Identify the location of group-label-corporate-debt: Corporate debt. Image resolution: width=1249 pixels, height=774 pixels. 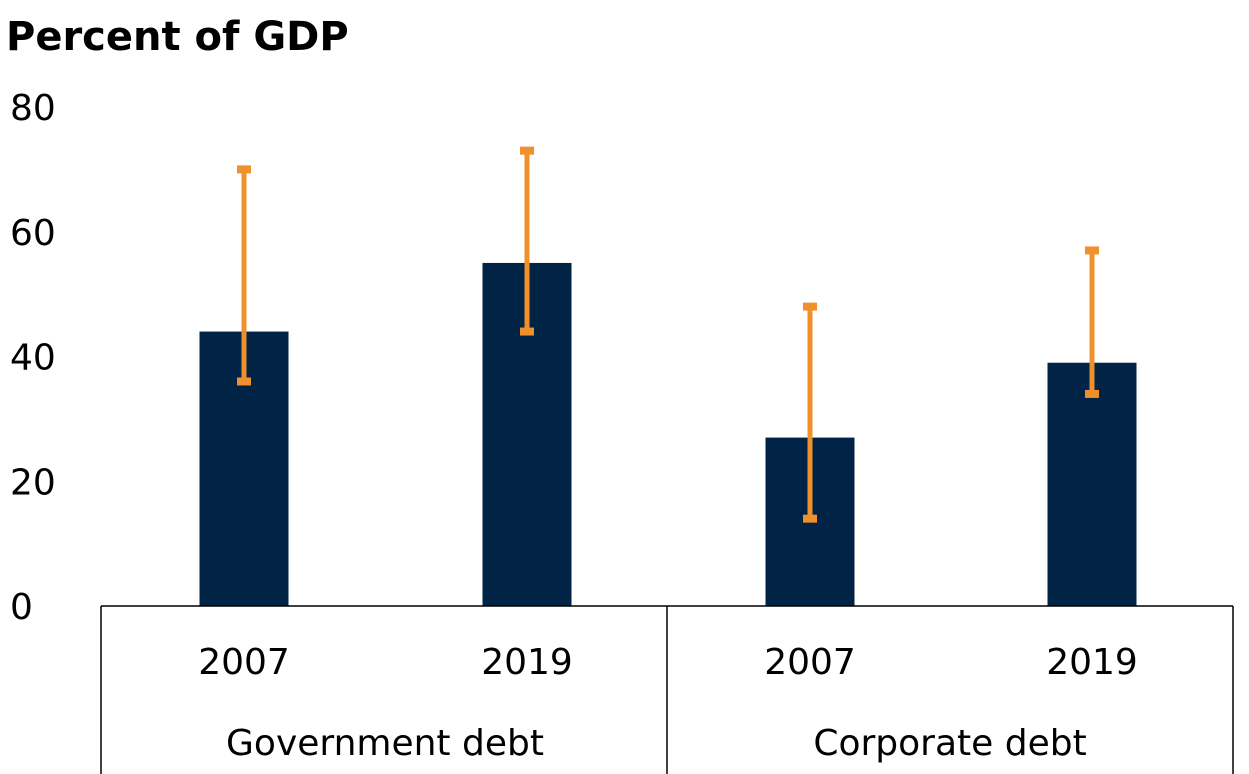
(949, 743).